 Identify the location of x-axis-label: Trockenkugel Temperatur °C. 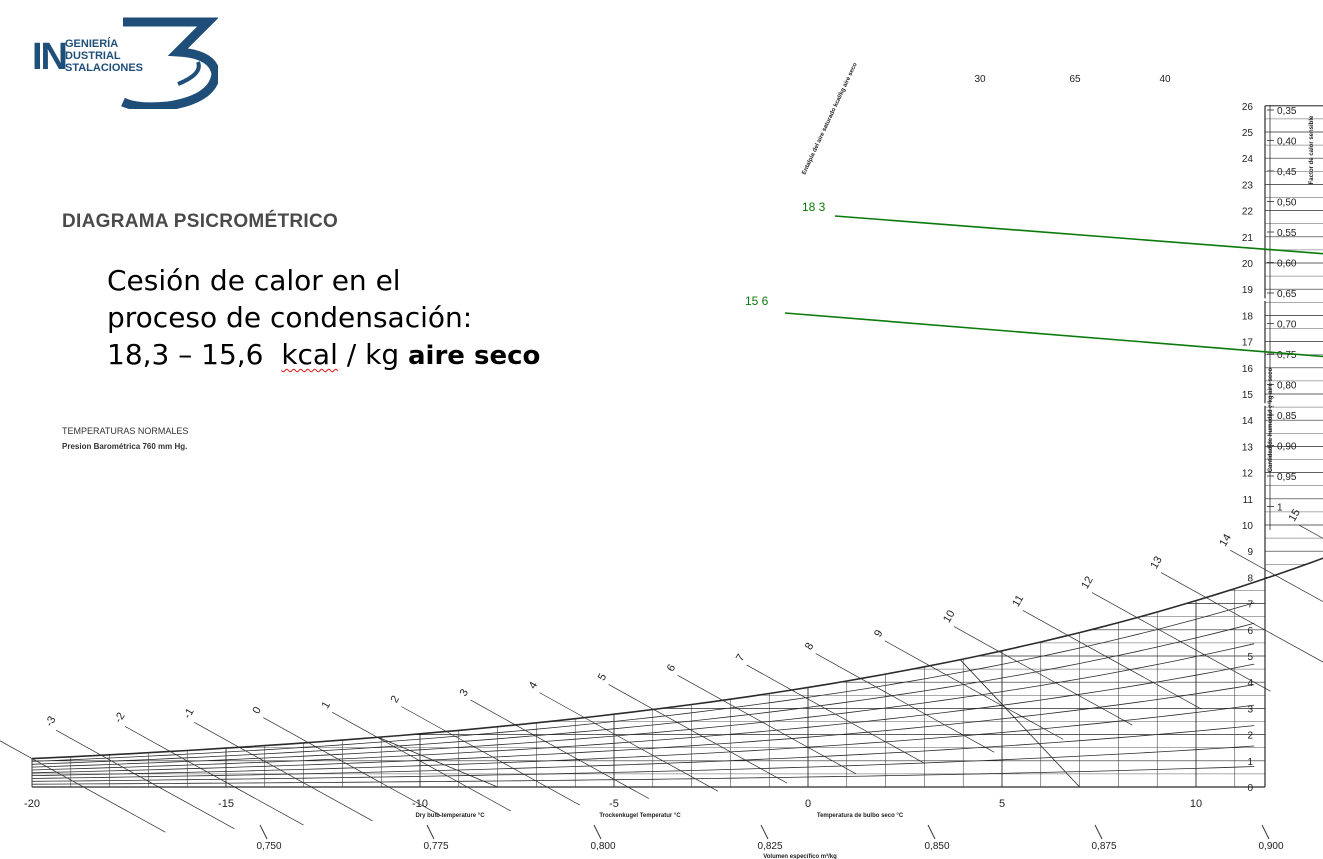
(640, 816).